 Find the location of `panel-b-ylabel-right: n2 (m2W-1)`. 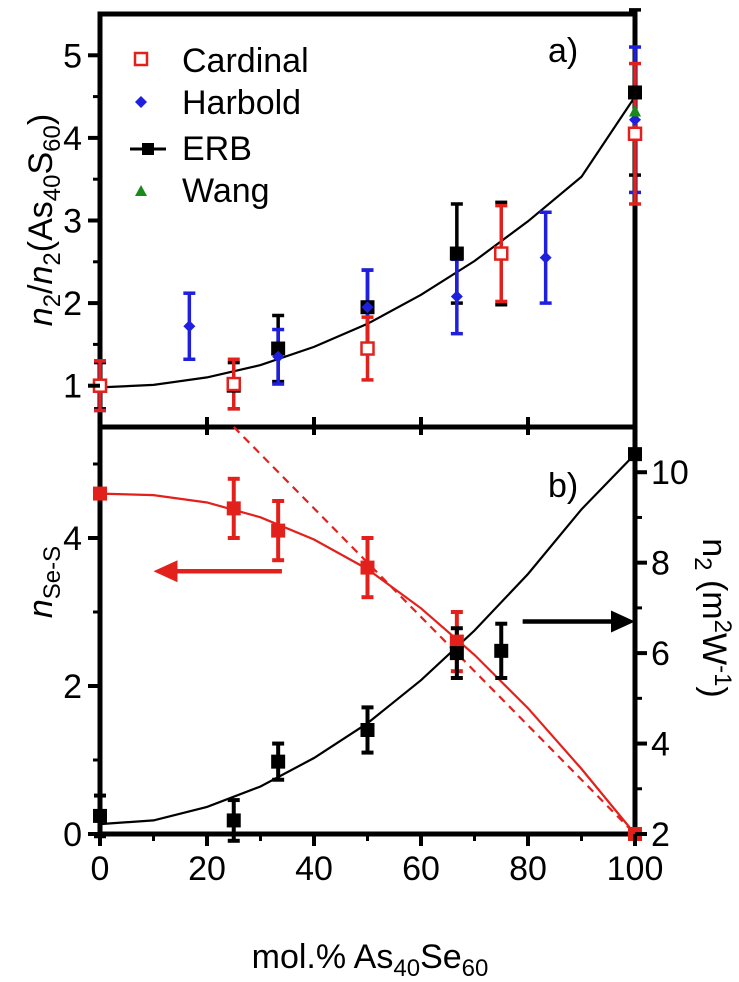

panel-b-ylabel-right: n2 (m2W-1) is located at coordinates (712, 618).